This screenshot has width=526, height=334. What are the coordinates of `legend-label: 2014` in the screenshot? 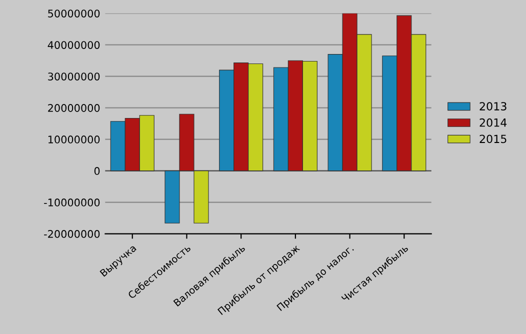 It's located at (493, 122).